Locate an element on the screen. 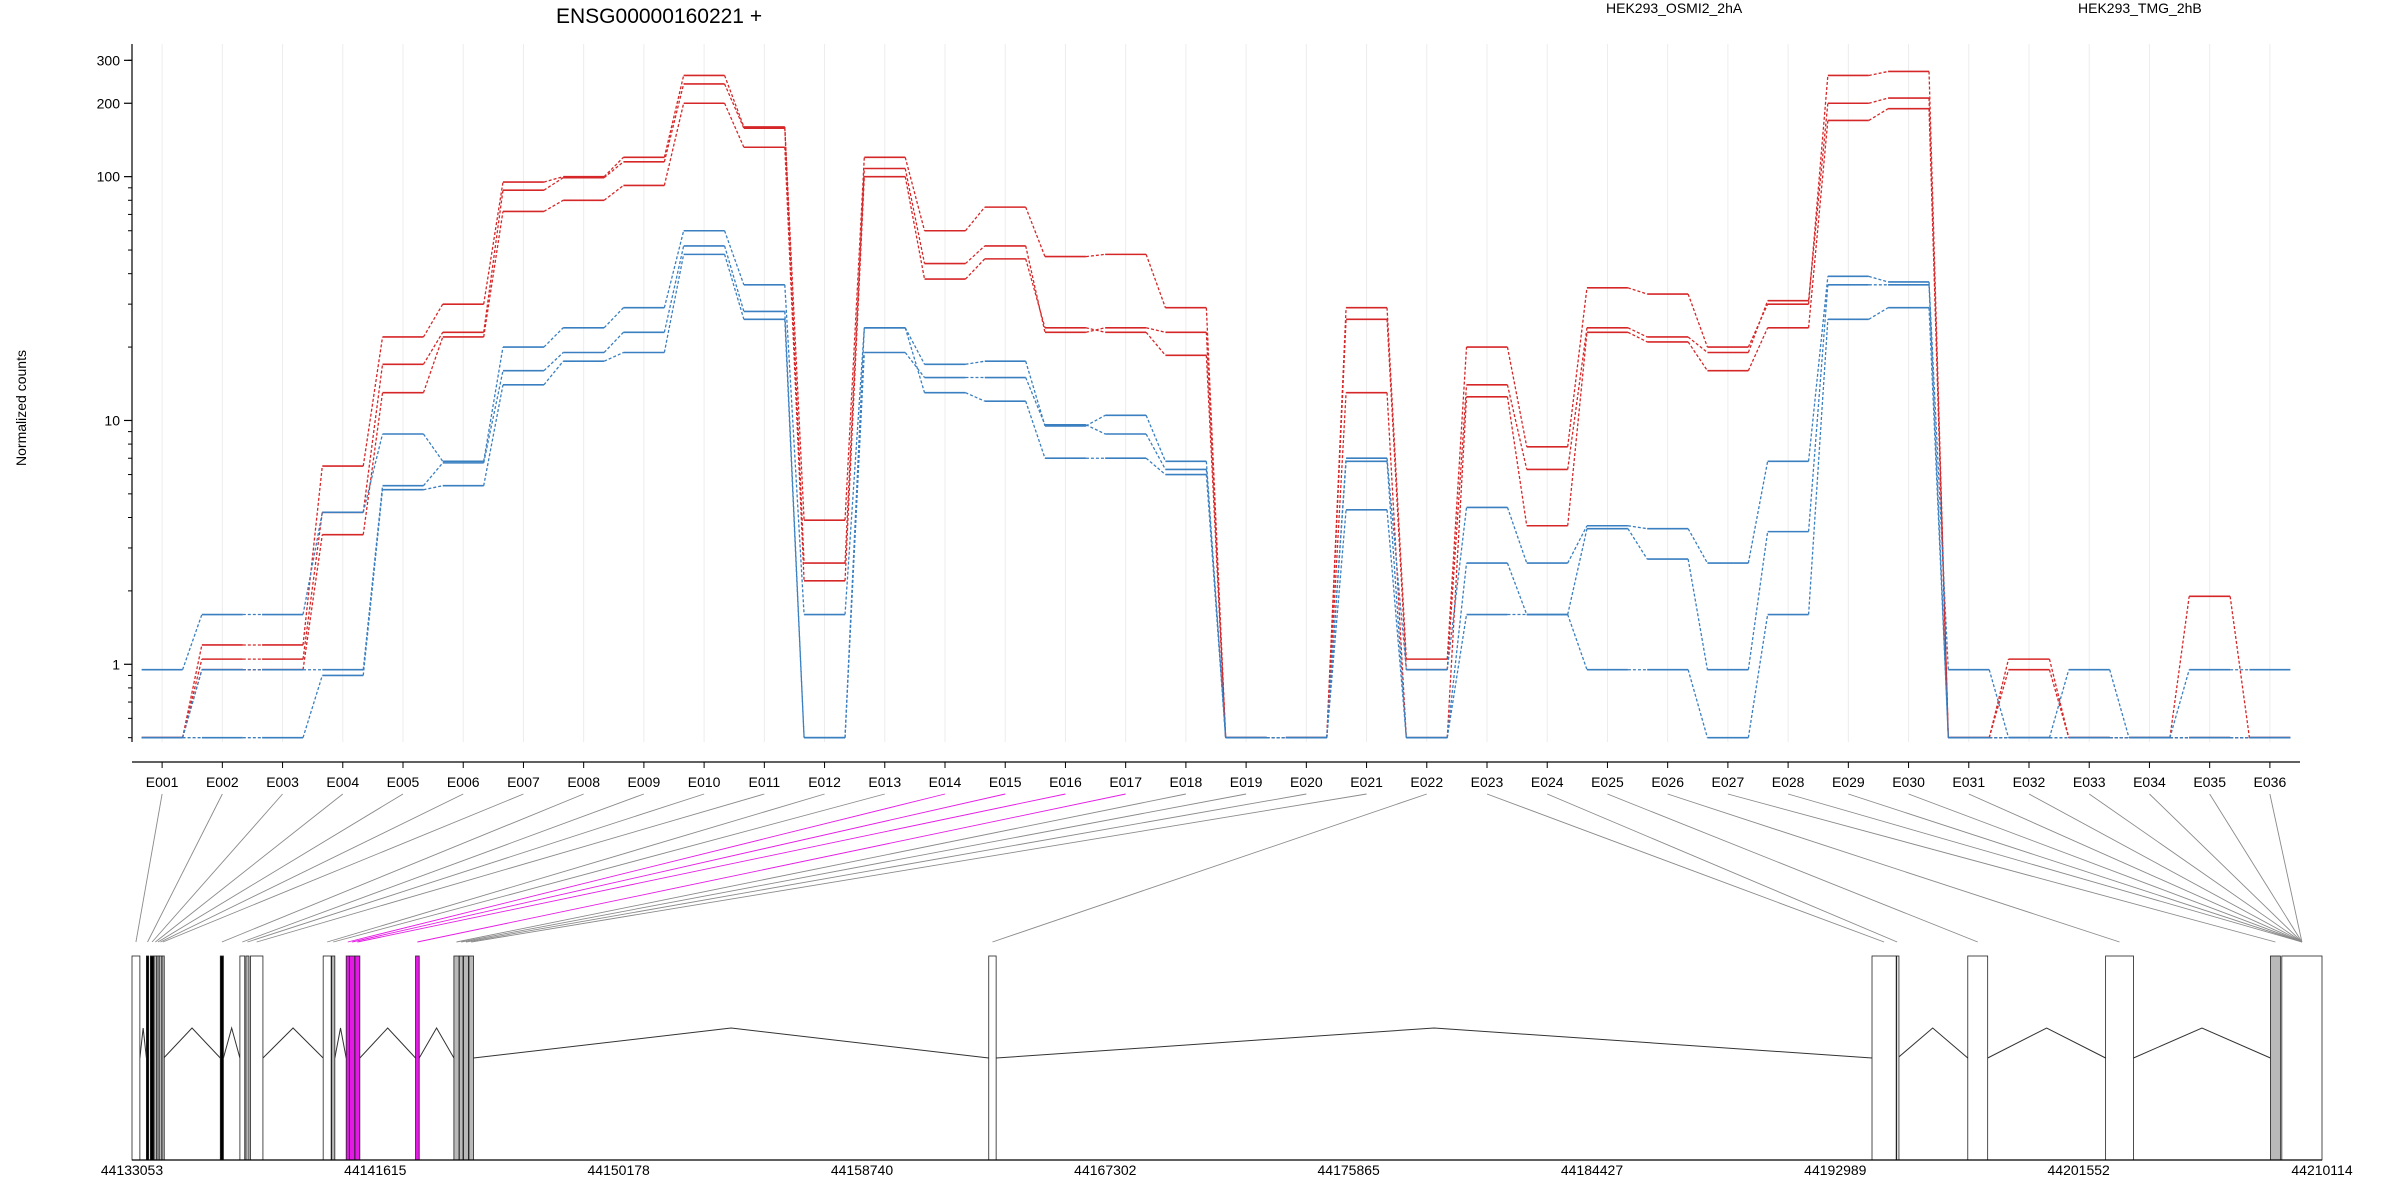 The height and width of the screenshot is (1200, 2400). legend-label-group-b: HEK293_TMG_2hB is located at coordinates (2140, 8).